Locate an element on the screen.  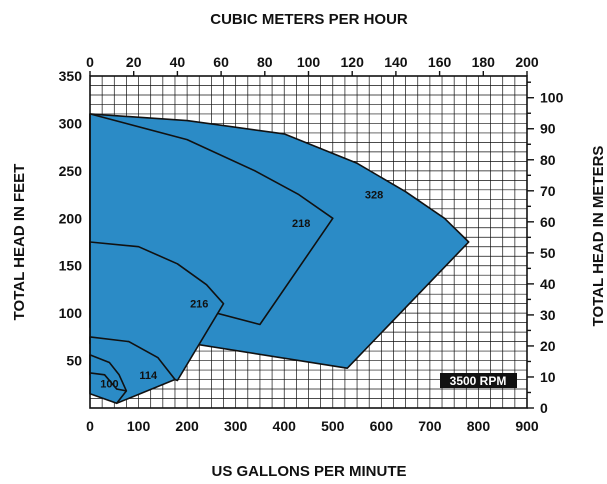
right-tick-label: 40 is located at coordinates (548, 284).